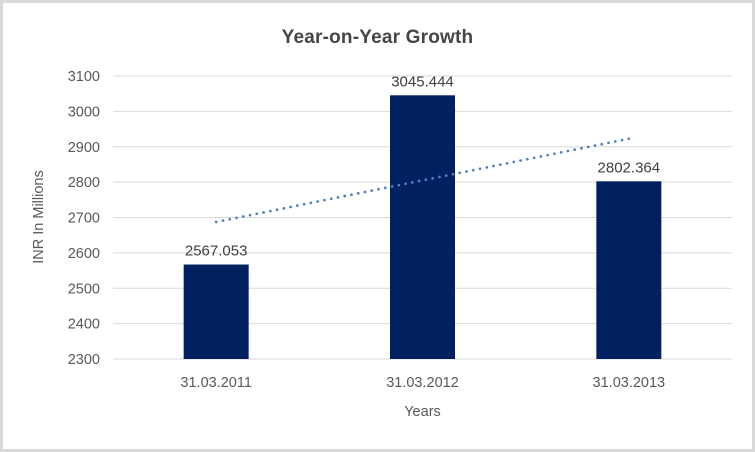 This screenshot has width=755, height=452. Describe the element at coordinates (84, 325) in the screenshot. I see `y-tick-label: 2400` at that location.